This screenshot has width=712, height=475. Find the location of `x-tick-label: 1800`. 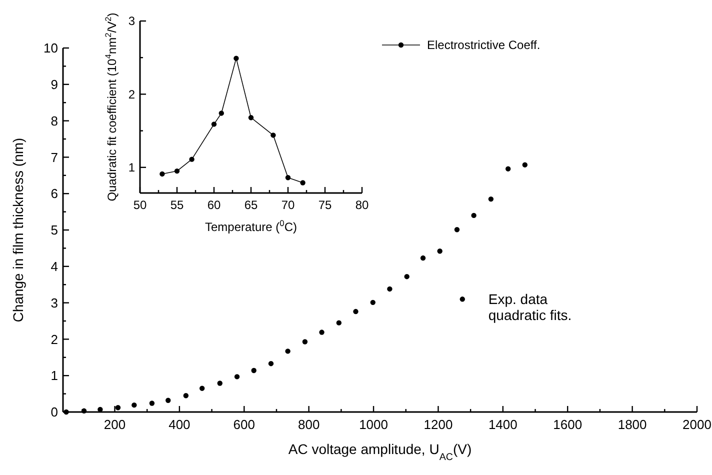

x-tick-label: 1800 is located at coordinates (632, 424).